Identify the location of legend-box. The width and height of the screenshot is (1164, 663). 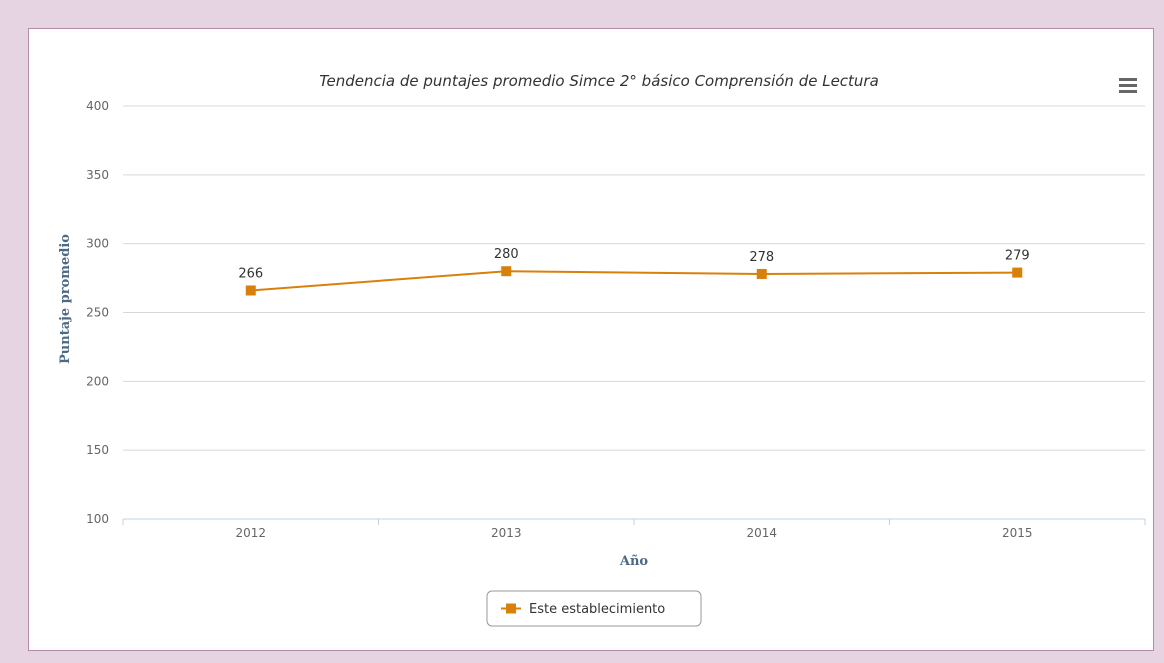
(594, 608).